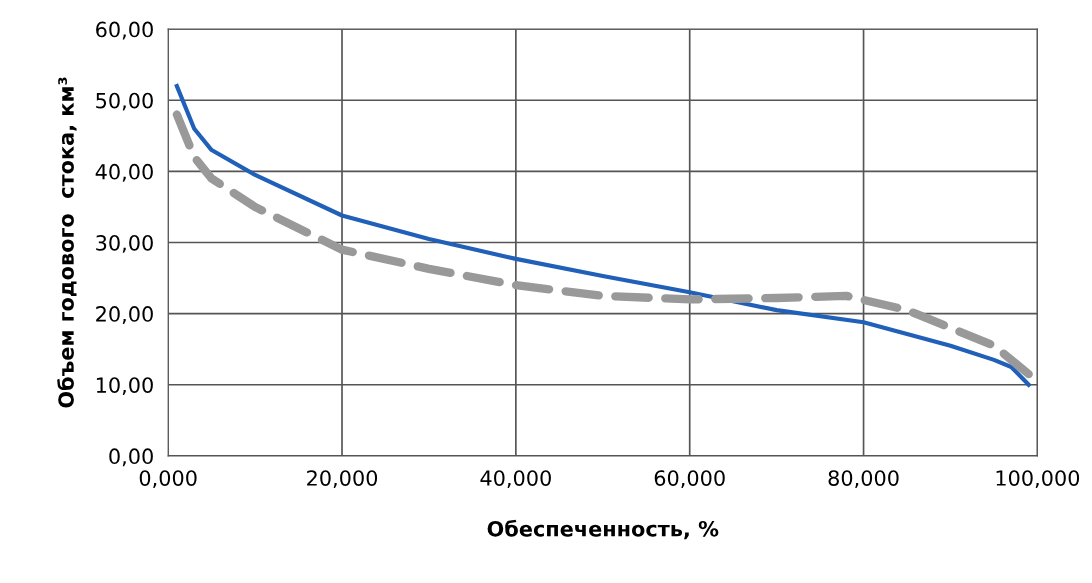 The height and width of the screenshot is (583, 1092). I want to click on x-tick-label: 60,000, so click(689, 479).